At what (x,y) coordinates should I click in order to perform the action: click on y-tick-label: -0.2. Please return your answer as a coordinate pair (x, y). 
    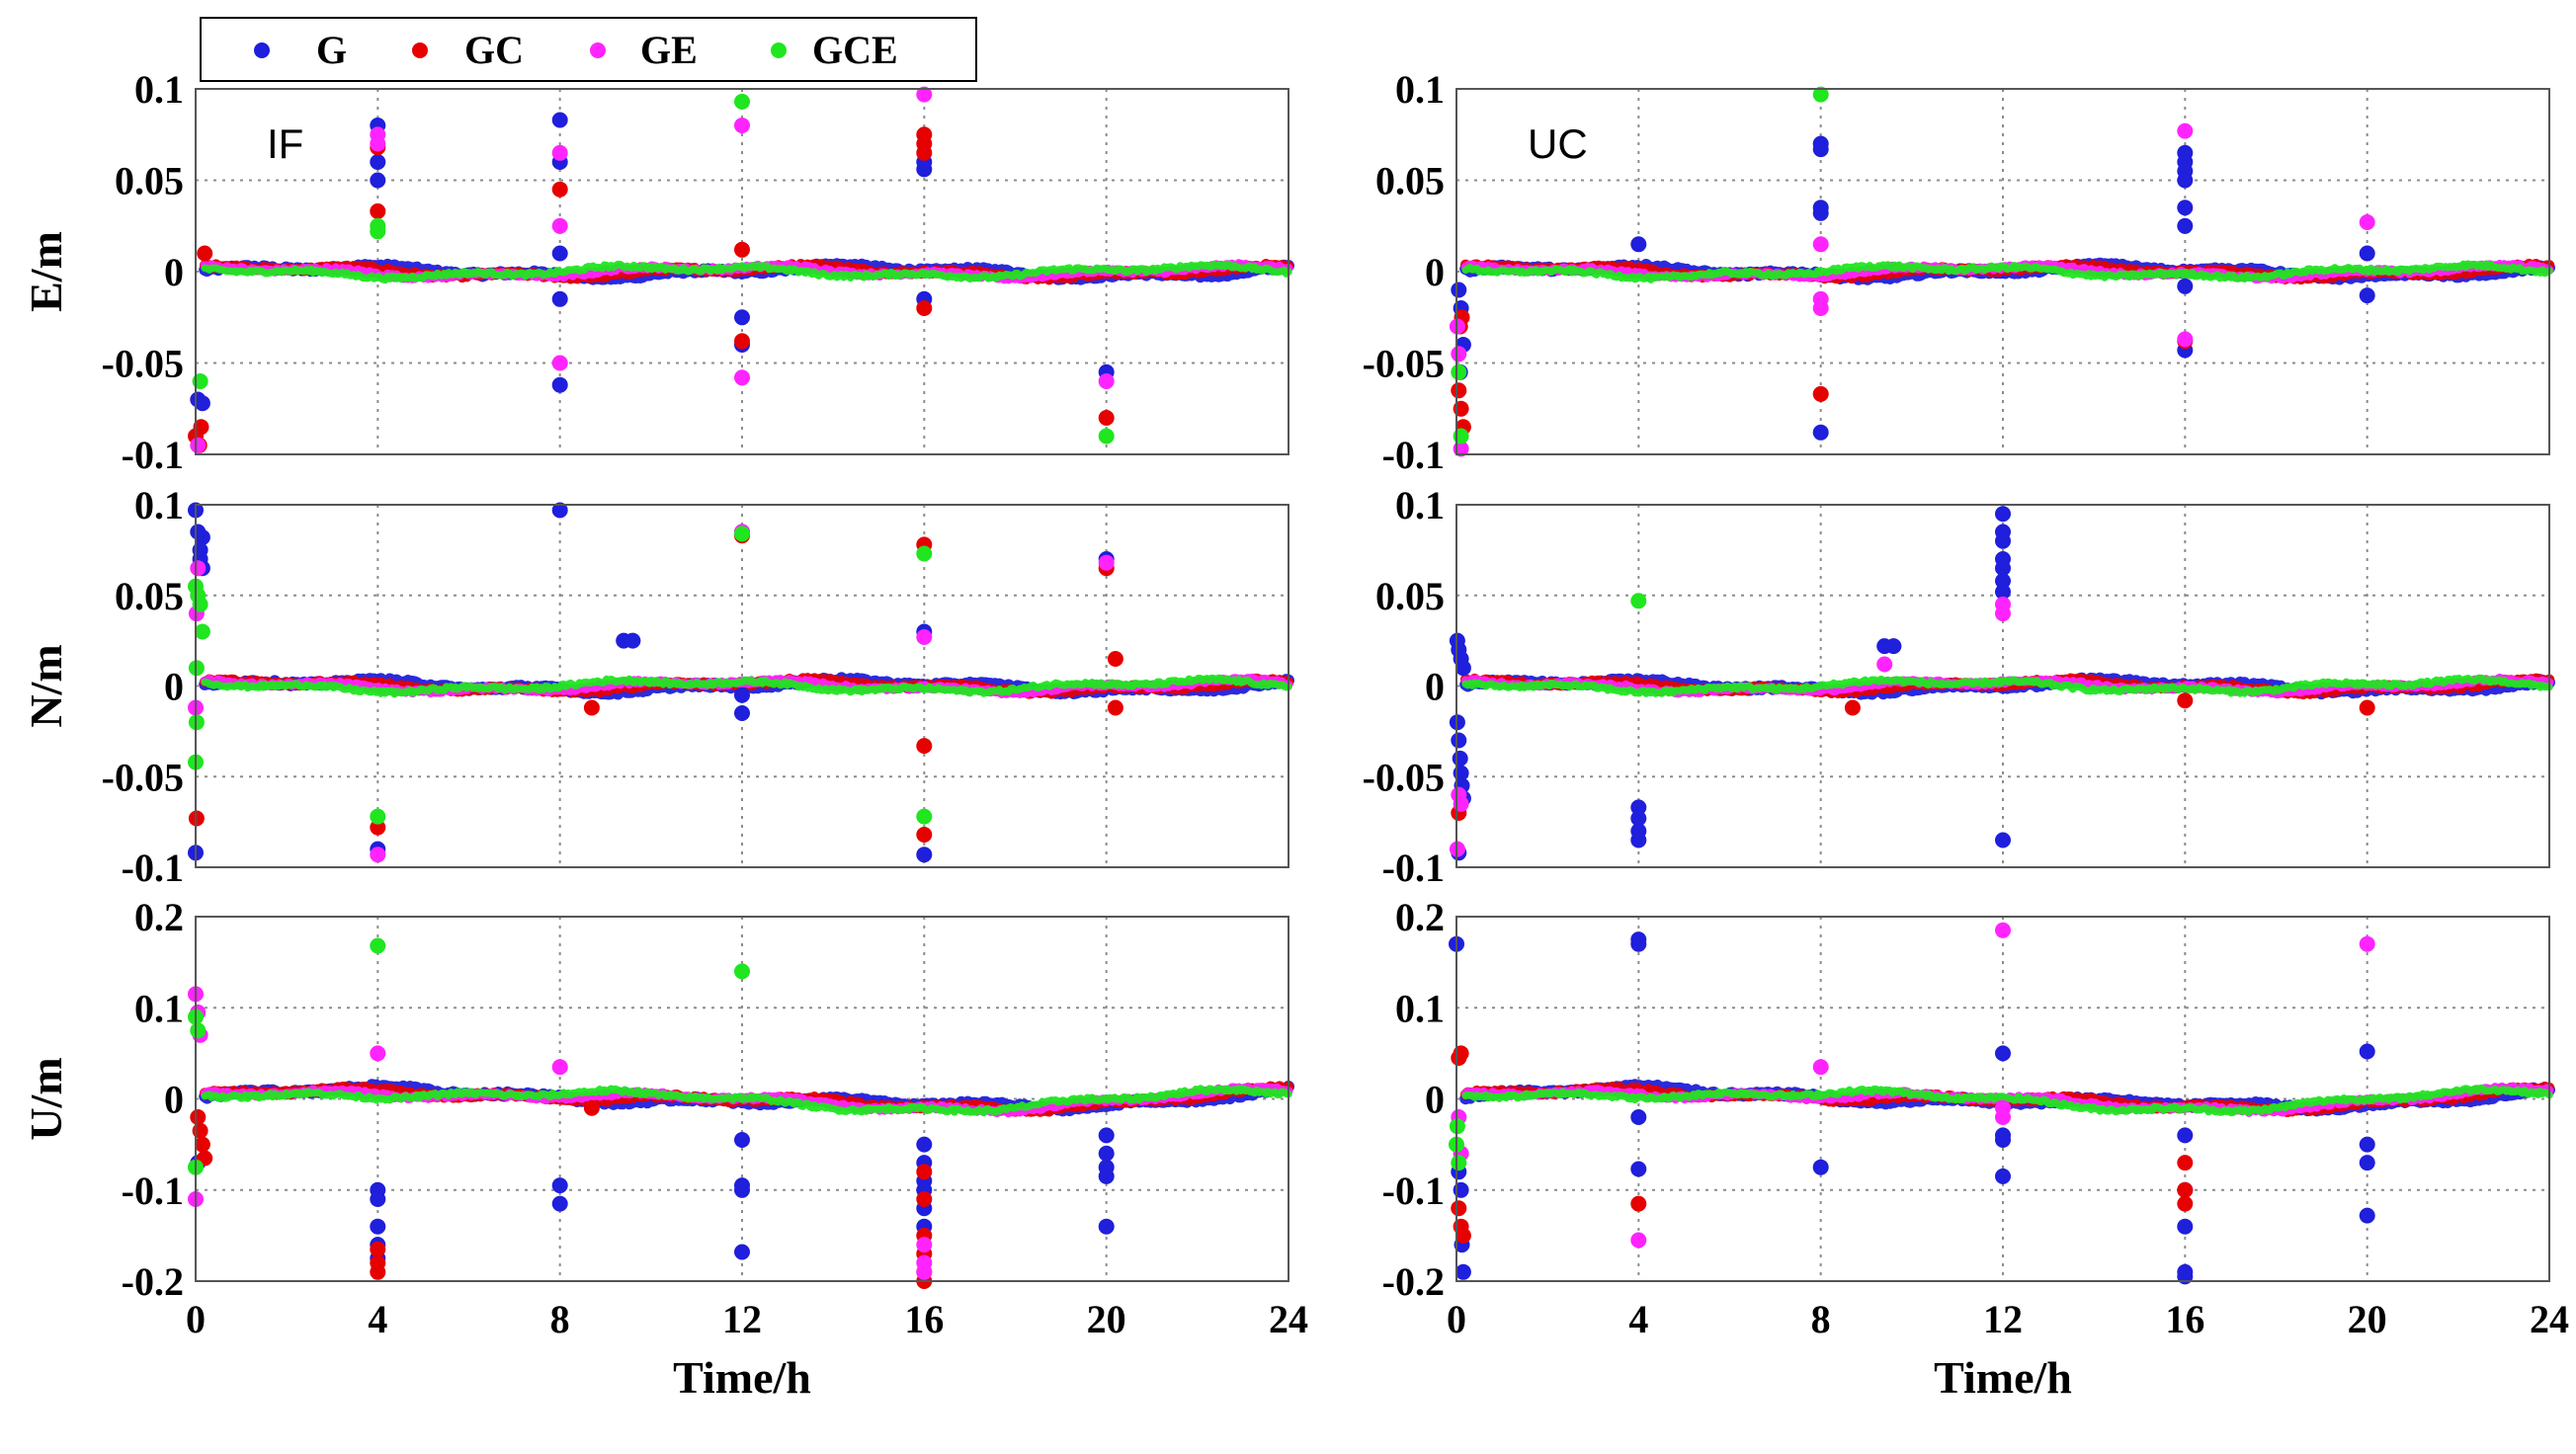
    Looking at the image, I should click on (1413, 1282).